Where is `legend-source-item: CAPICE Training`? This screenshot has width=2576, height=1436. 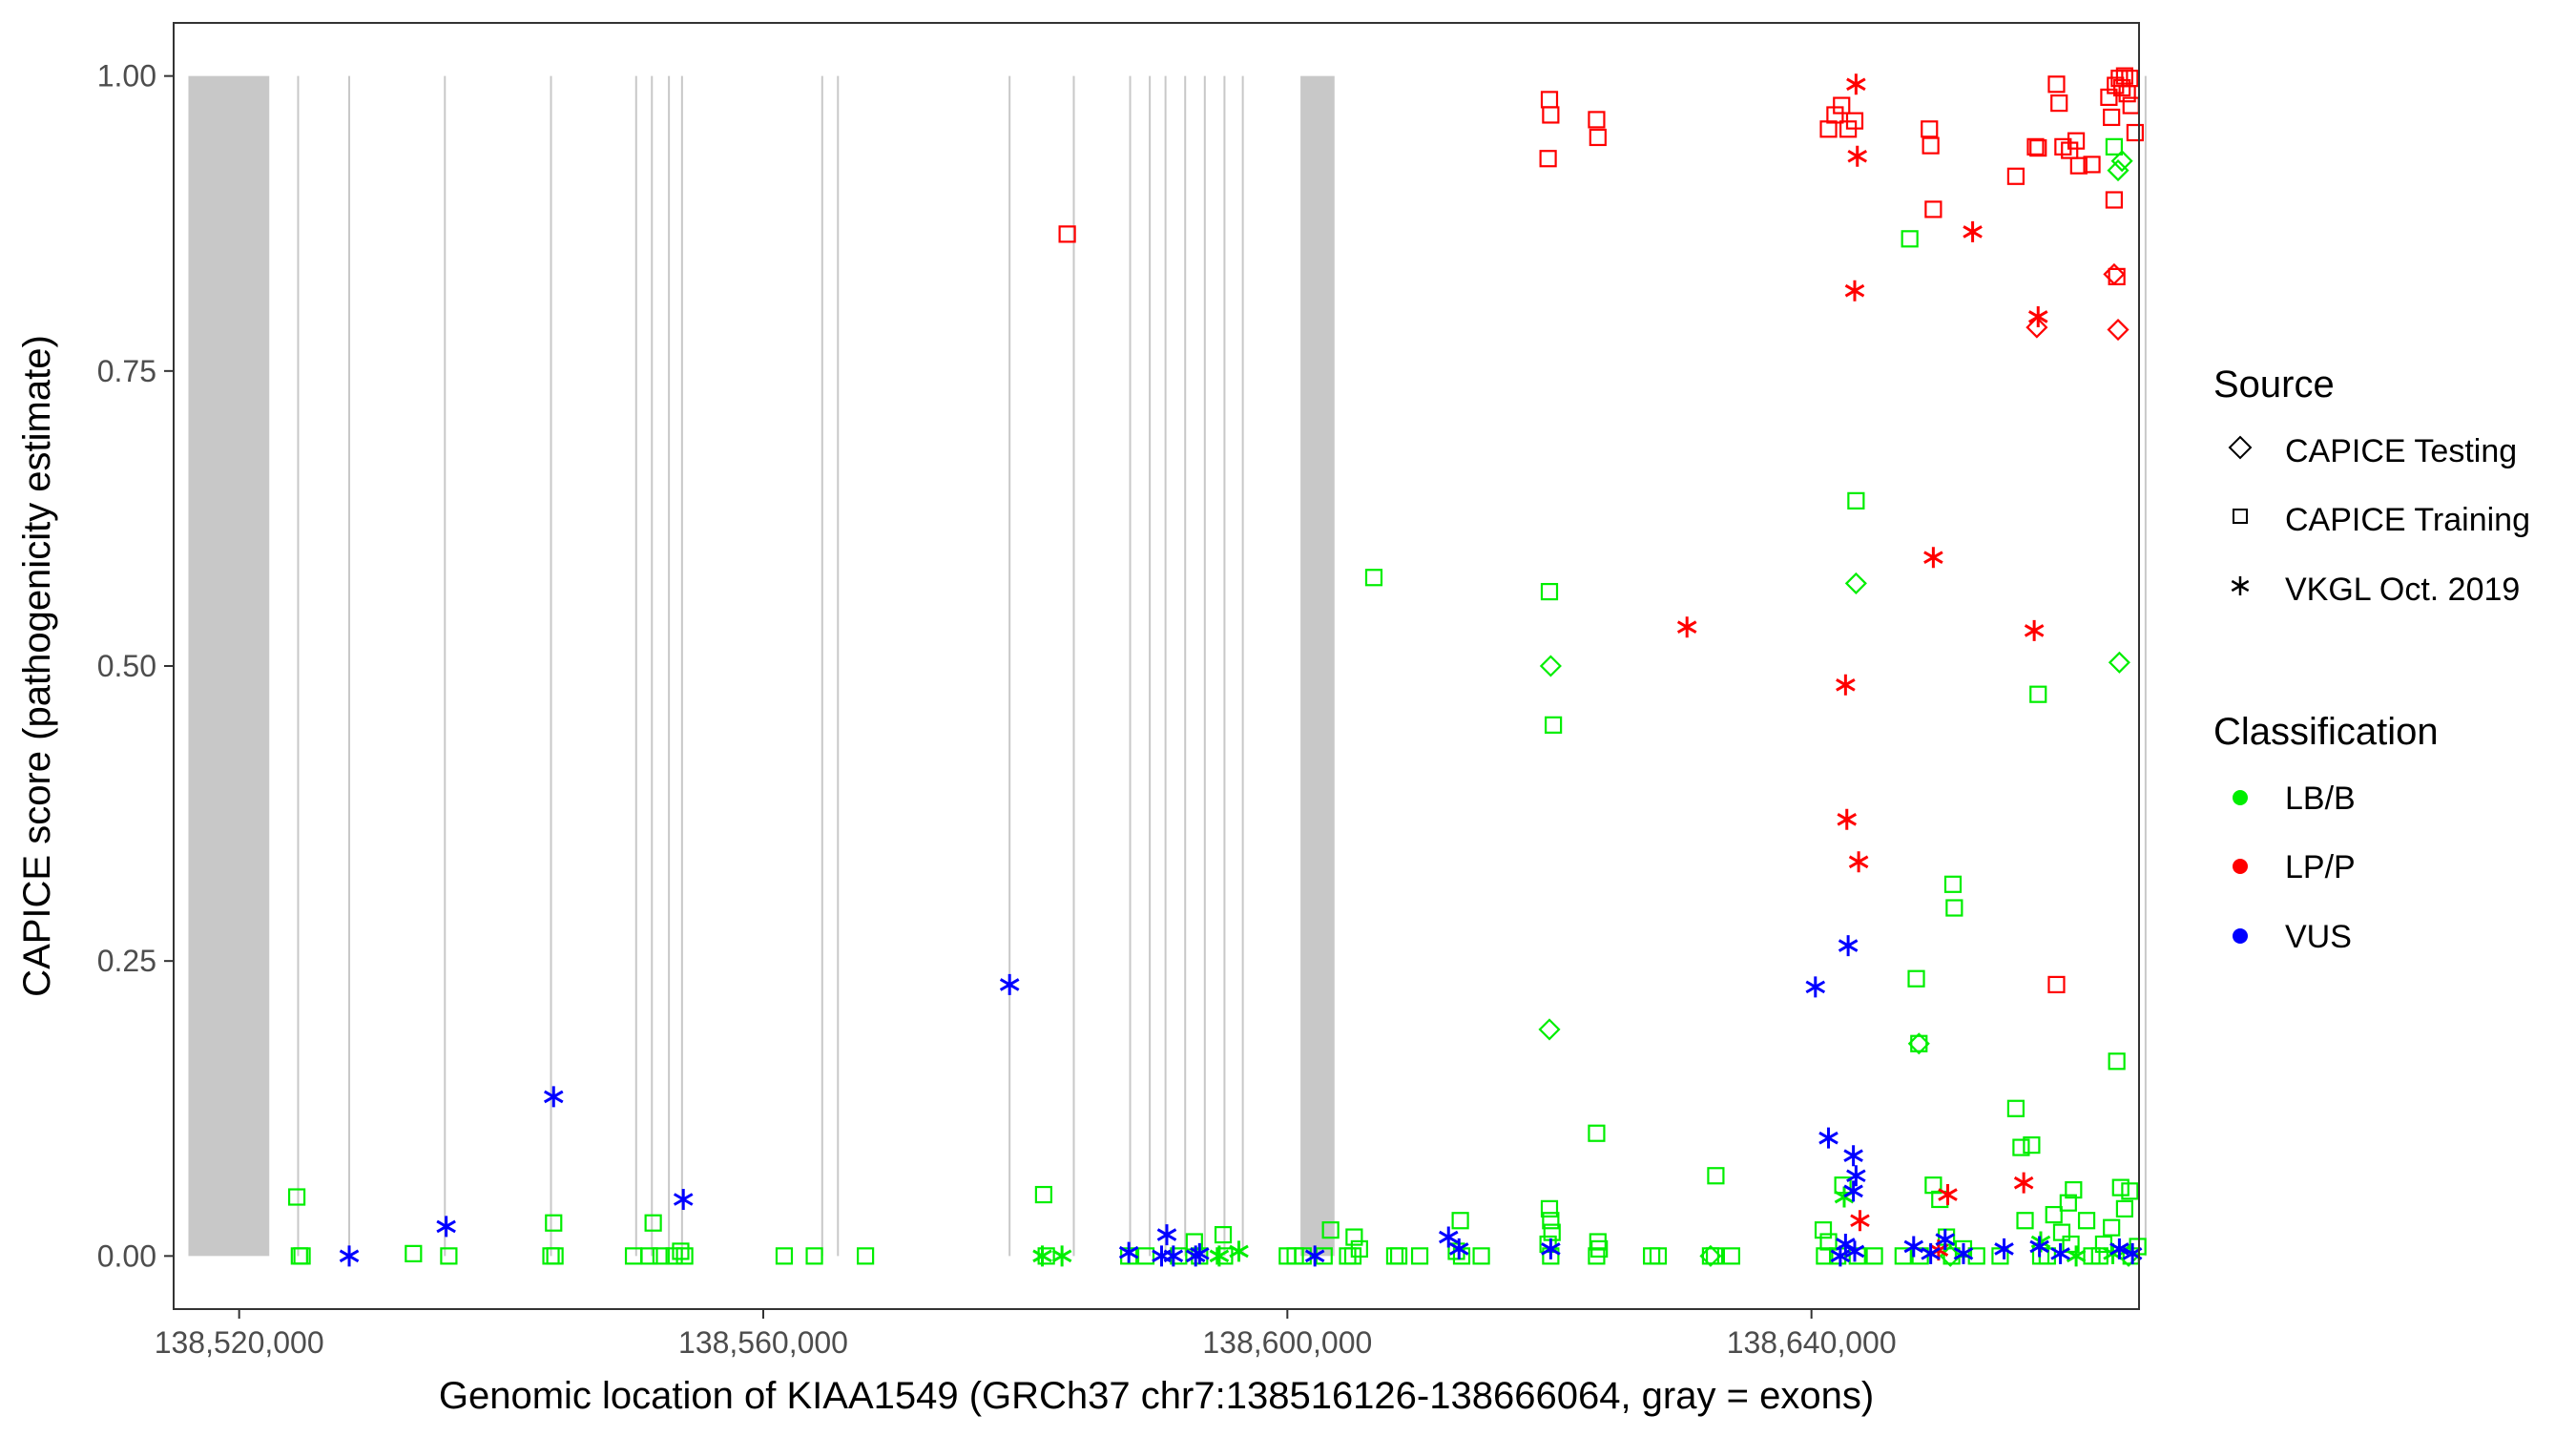
legend-source-item: CAPICE Training is located at coordinates (2381, 520).